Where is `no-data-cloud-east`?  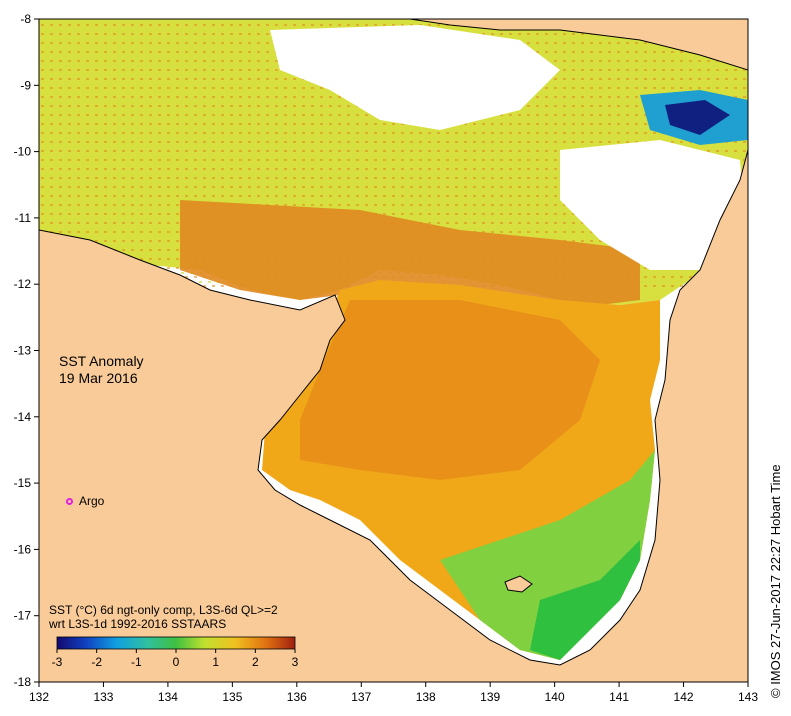 no-data-cloud-east is located at coordinates (654, 205).